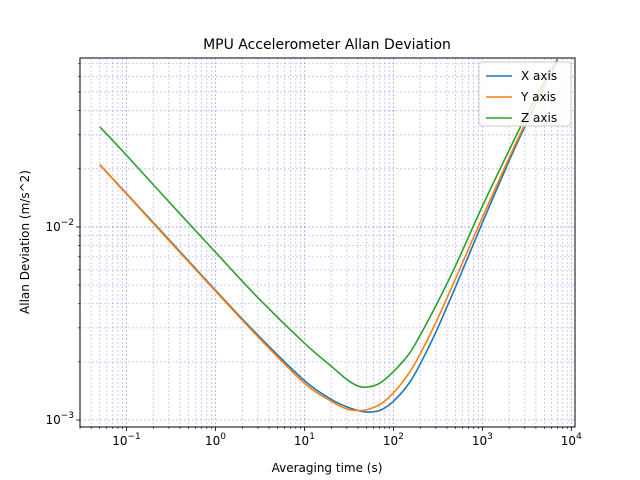 This screenshot has width=640, height=480. Describe the element at coordinates (393, 440) in the screenshot. I see `x-tick-label: 10²` at that location.